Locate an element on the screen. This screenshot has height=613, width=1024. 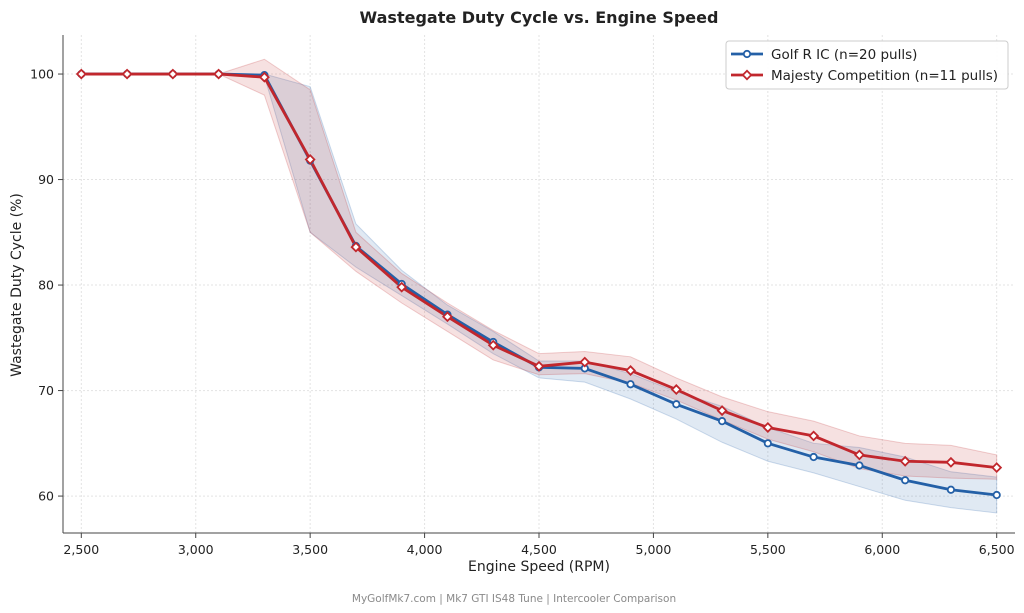
x-tick-label: 4,500 is located at coordinates (539, 549).